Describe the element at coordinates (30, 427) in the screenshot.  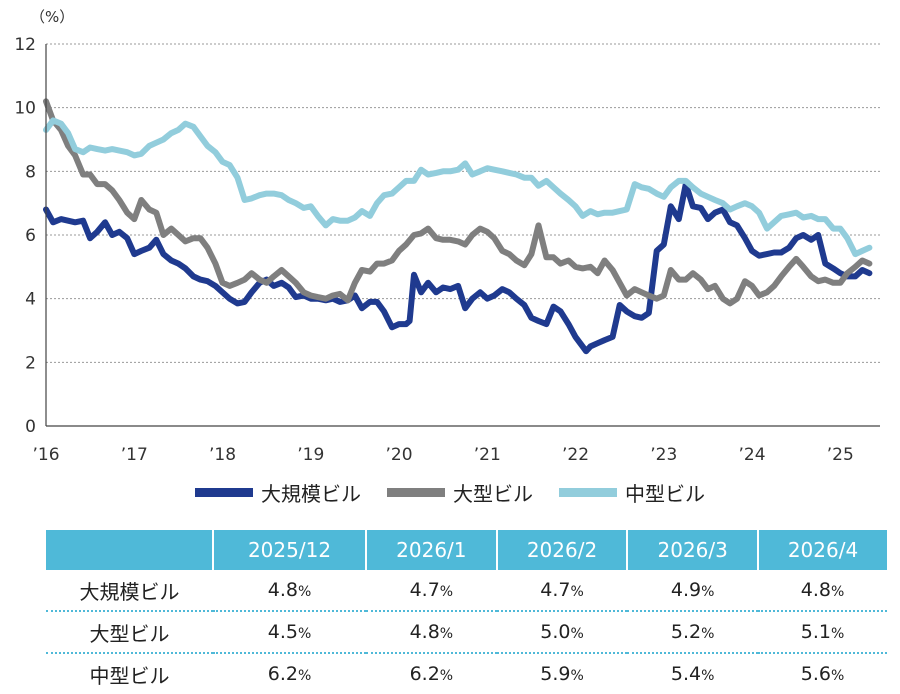
I see `y-tick-label: 0` at that location.